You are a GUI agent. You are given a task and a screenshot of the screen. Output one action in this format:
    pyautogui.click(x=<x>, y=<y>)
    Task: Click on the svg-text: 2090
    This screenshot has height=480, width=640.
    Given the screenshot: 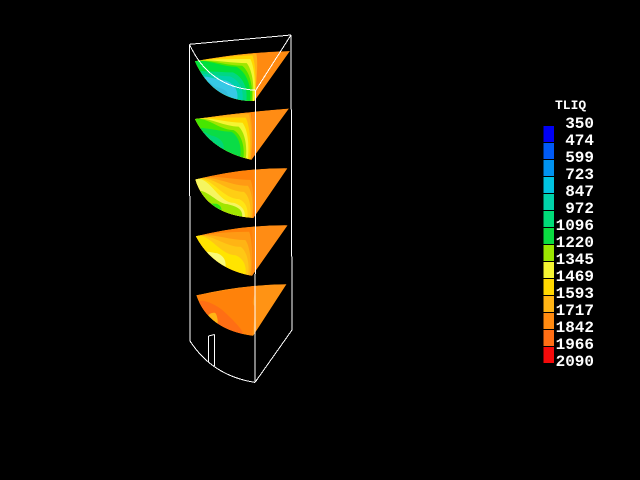 What is the action you would take?
    pyautogui.click(x=575, y=362)
    